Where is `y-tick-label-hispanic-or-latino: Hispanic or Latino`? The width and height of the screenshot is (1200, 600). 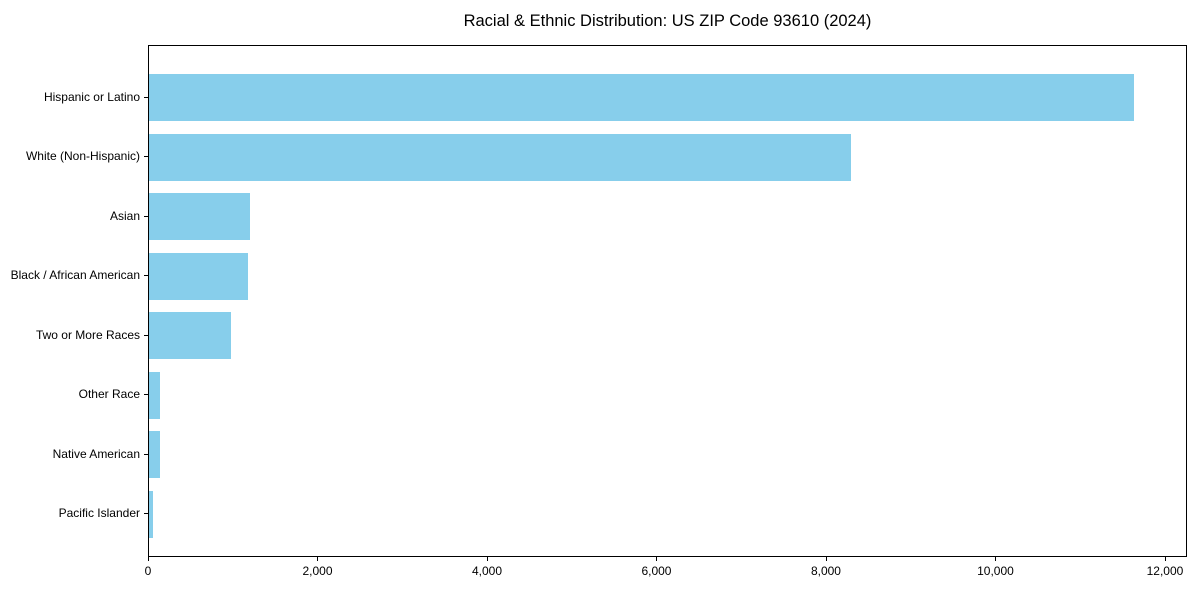
y-tick-label-hispanic-or-latino: Hispanic or Latino is located at coordinates (91, 96).